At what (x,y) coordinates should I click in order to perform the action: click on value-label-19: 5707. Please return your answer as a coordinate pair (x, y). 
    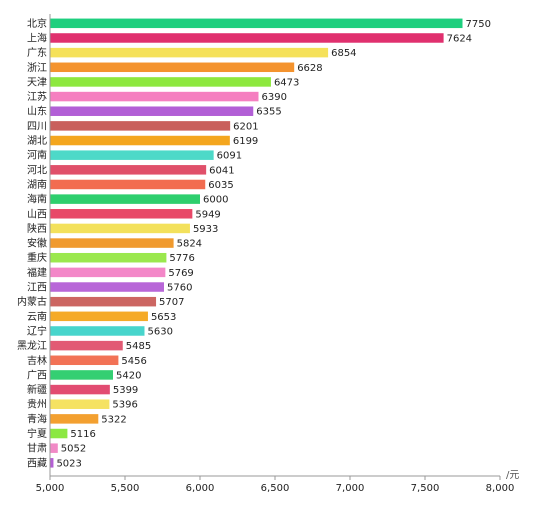
    Looking at the image, I should click on (171, 302).